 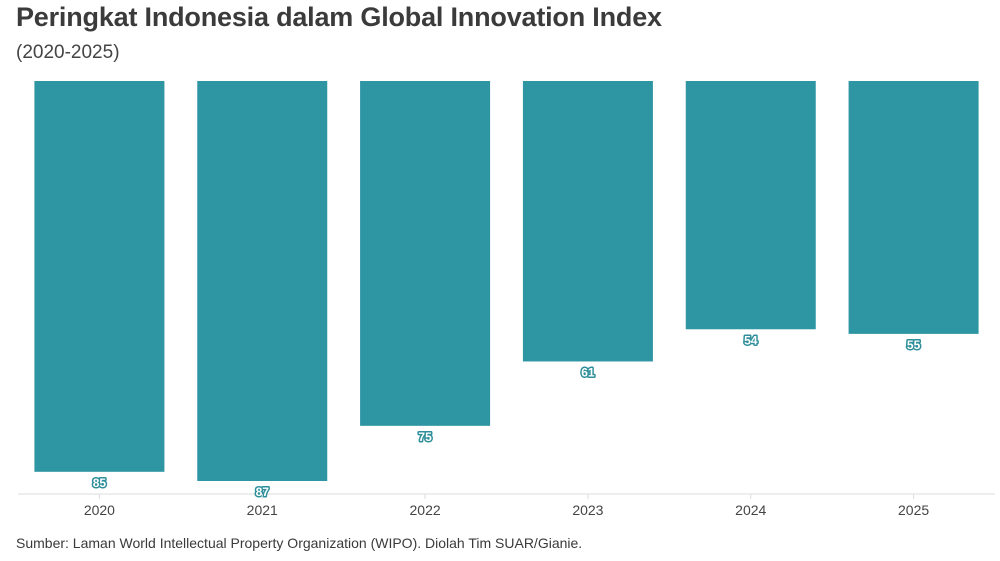 What do you see at coordinates (914, 345) in the screenshot?
I see `data-label-2025: 55` at bounding box center [914, 345].